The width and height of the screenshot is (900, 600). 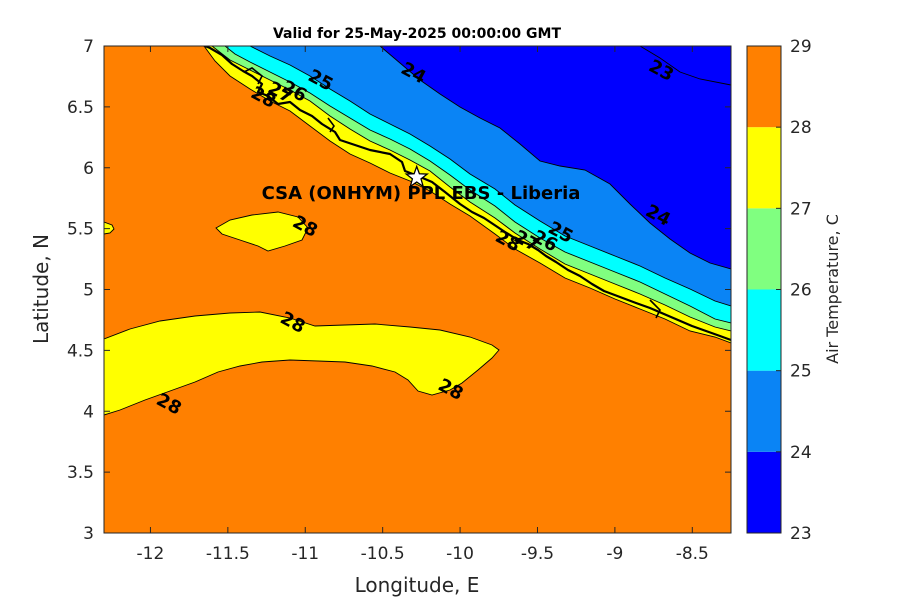 What do you see at coordinates (801, 128) in the screenshot?
I see `colorbar-tick-label: 28` at bounding box center [801, 128].